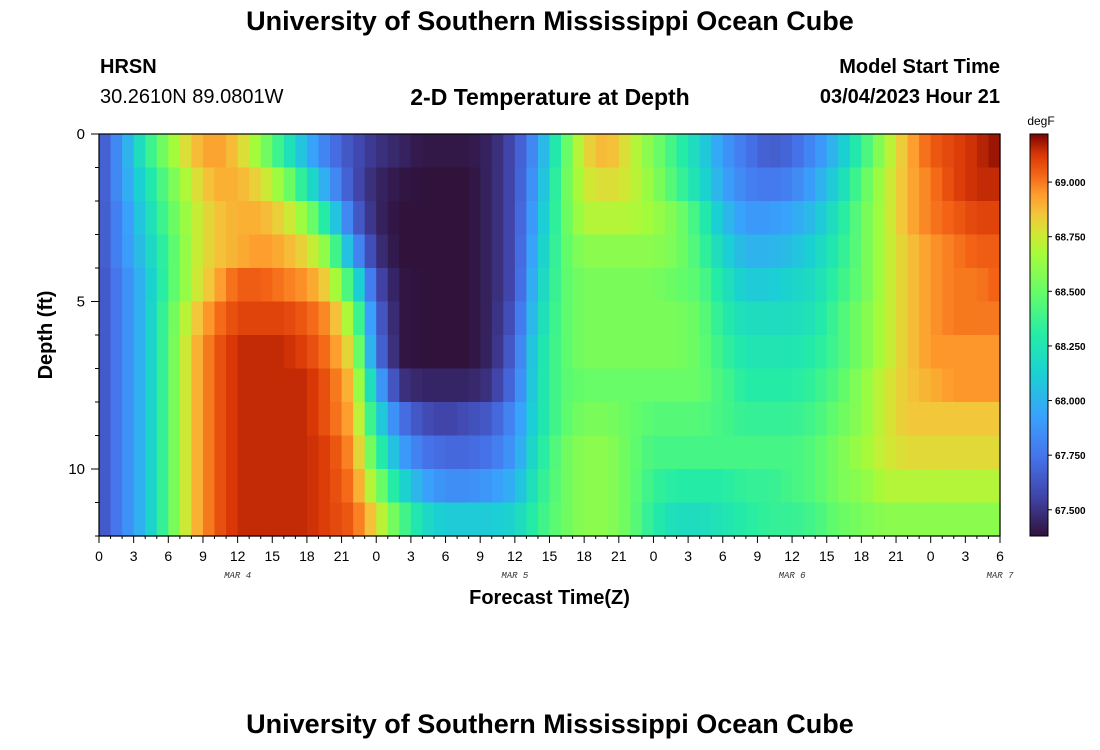 The image size is (1100, 750). Describe the element at coordinates (411, 556) in the screenshot. I see `x-tick-label: 3` at that location.